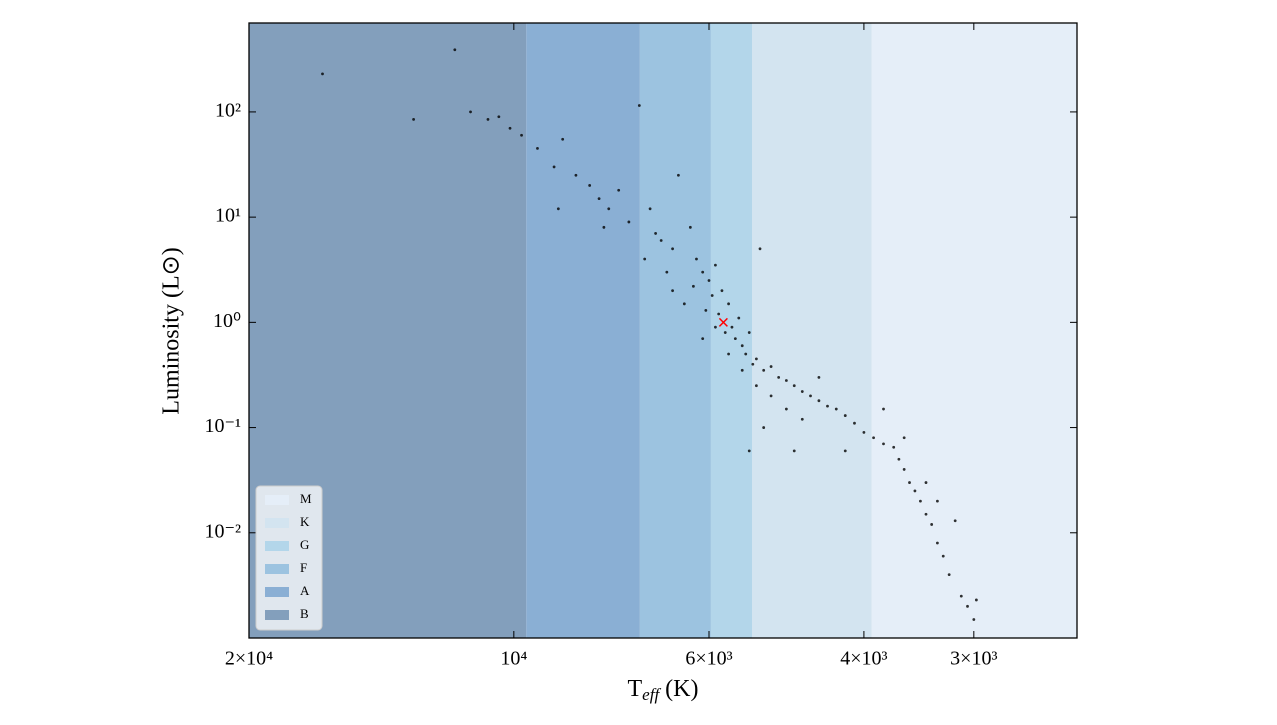  What do you see at coordinates (304, 613) in the screenshot?
I see `legend-label: B` at bounding box center [304, 613].